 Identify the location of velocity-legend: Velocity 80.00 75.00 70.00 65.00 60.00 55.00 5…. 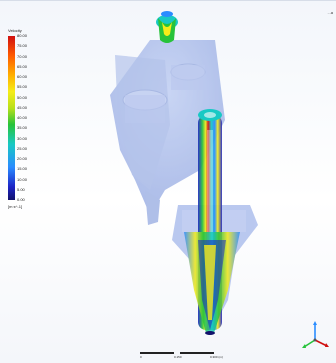
(31, 123).